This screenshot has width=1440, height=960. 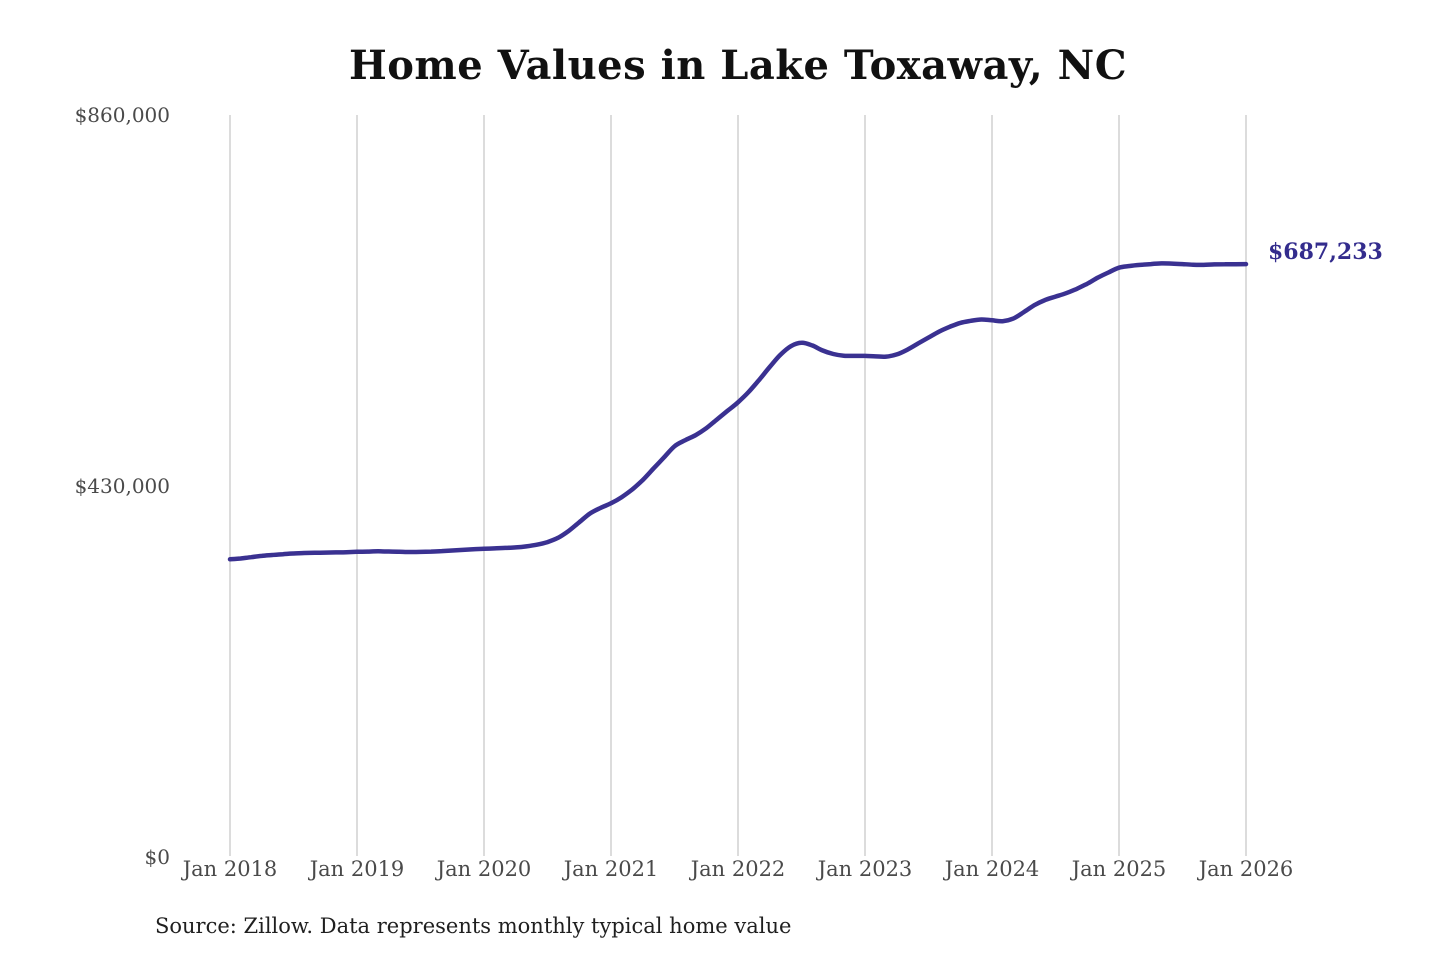 What do you see at coordinates (992, 869) in the screenshot?
I see `x-axis-tick-label: Jan 2024` at bounding box center [992, 869].